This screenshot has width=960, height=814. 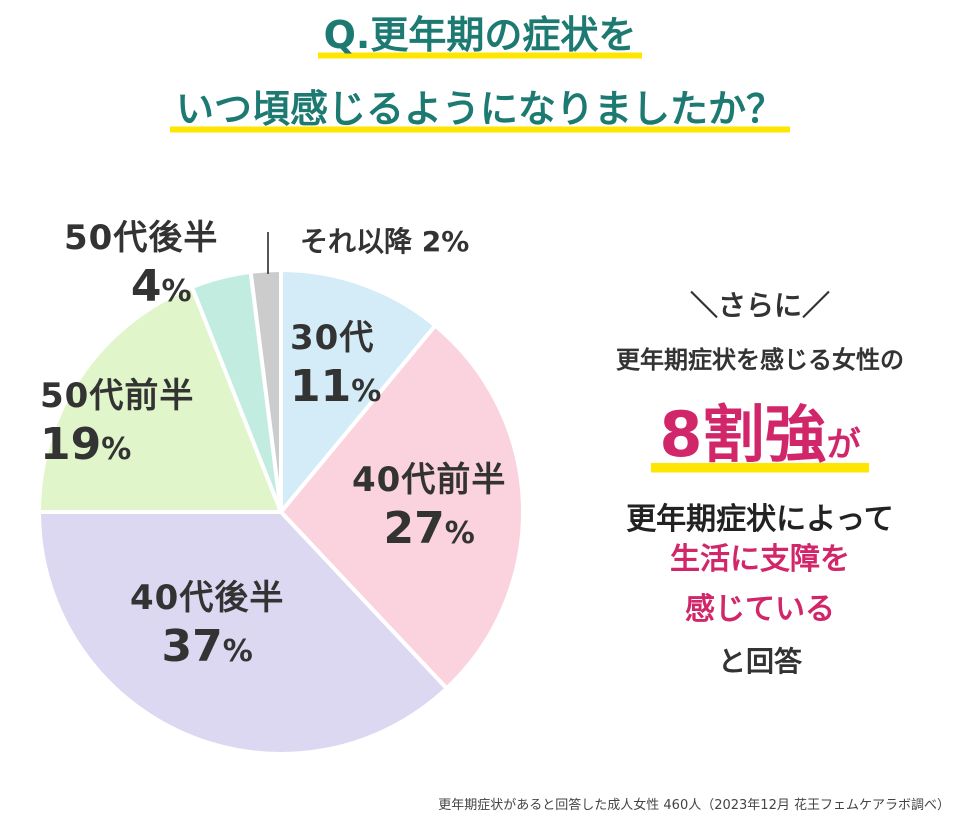 I want to click on callout-line1: 更年期症状を感じる女性の, so click(x=760, y=360).